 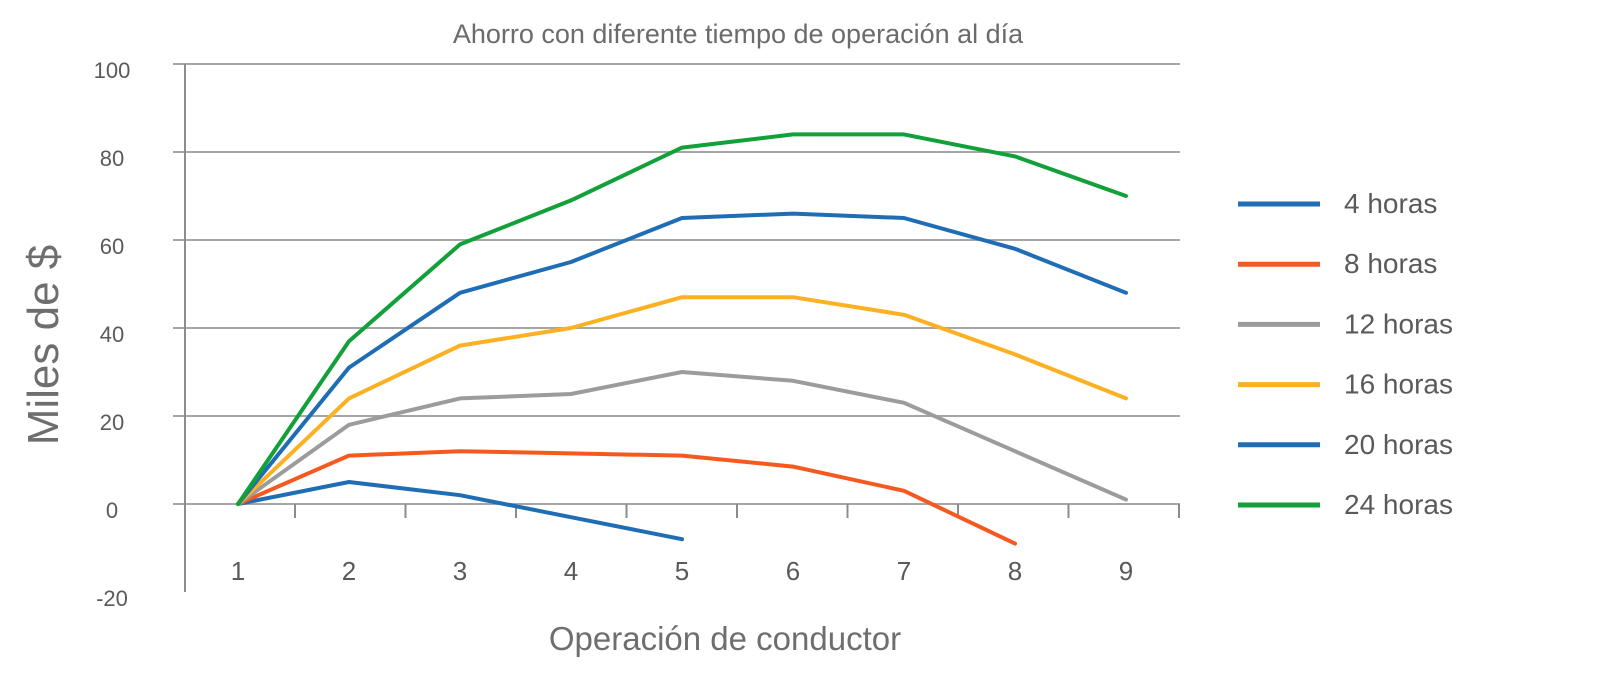 What do you see at coordinates (1398, 444) in the screenshot?
I see `legend-label: 20 horas` at bounding box center [1398, 444].